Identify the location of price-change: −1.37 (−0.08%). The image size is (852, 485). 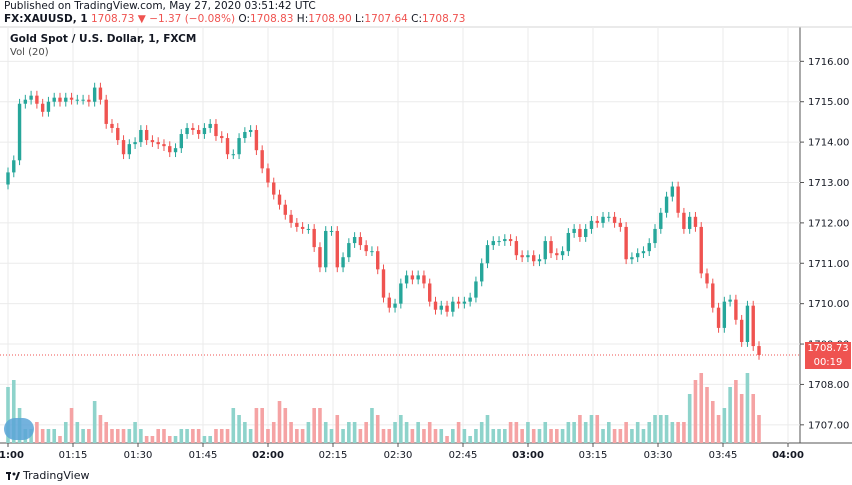
(192, 19).